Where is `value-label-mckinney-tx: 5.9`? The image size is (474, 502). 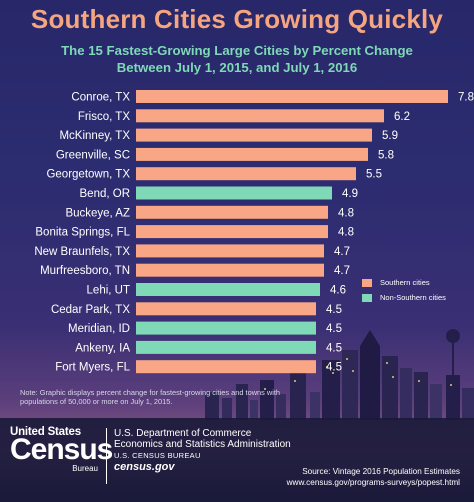
value-label-mckinney-tx: 5.9 is located at coordinates (390, 136).